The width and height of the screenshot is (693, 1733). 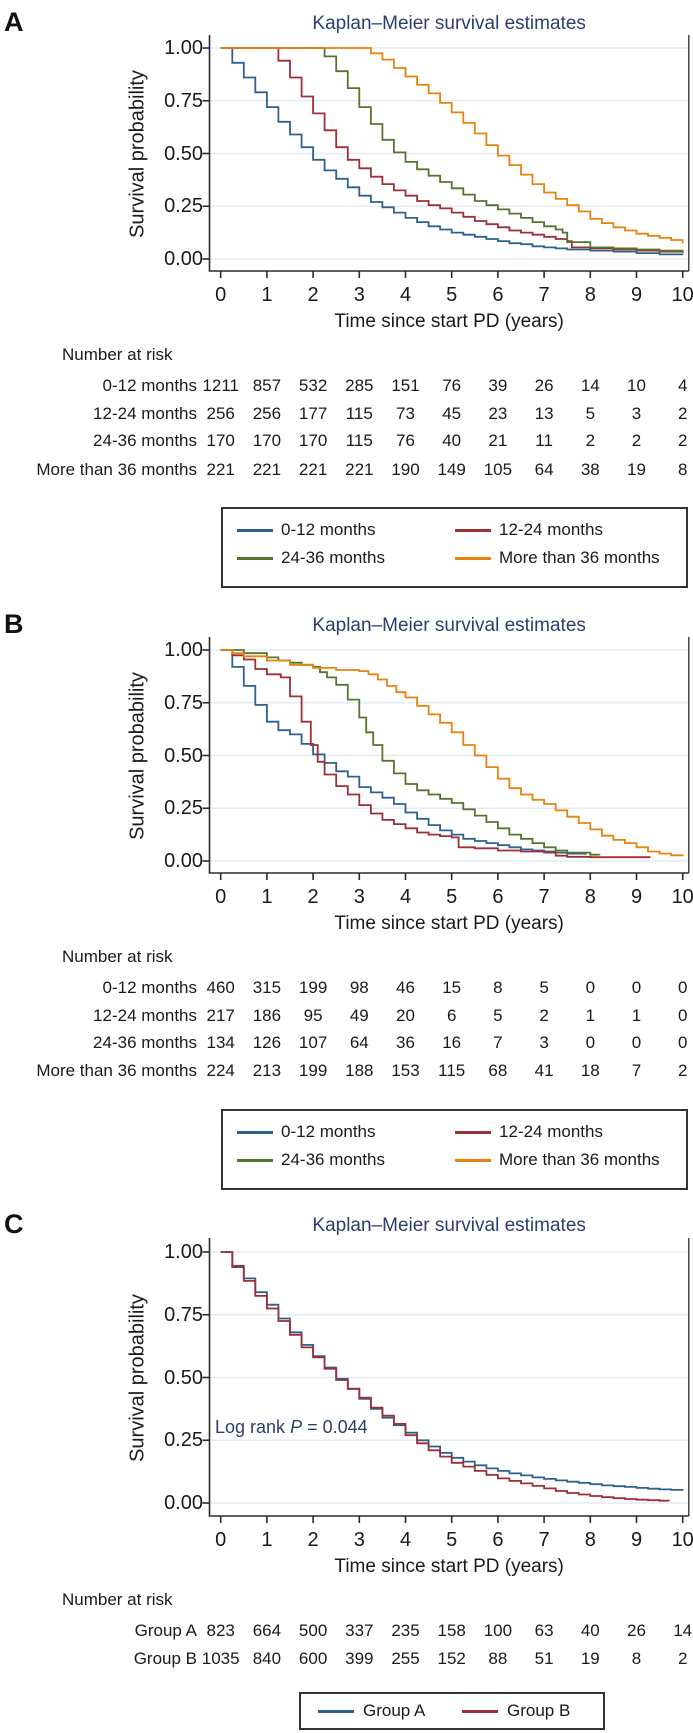 What do you see at coordinates (405, 1015) in the screenshot?
I see `risk-row-value: 20` at bounding box center [405, 1015].